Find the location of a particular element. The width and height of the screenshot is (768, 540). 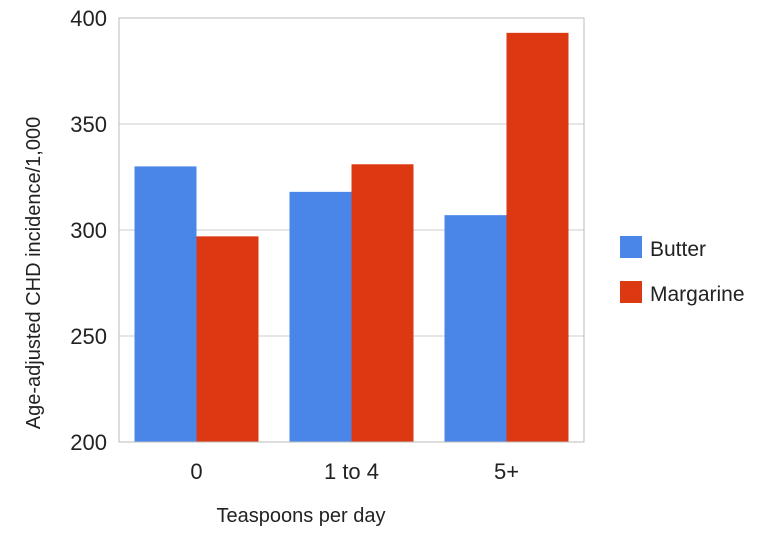

x-tick-labels: 0 1 to 4 5+ is located at coordinates (354, 471).